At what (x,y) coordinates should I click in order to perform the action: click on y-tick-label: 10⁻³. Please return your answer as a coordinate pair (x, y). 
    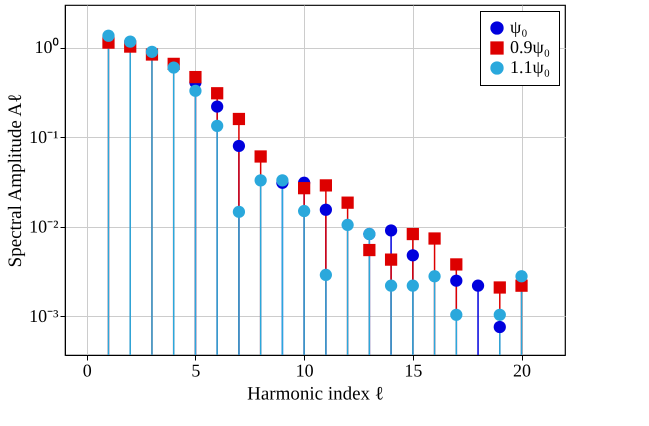
    Looking at the image, I should click on (44, 316).